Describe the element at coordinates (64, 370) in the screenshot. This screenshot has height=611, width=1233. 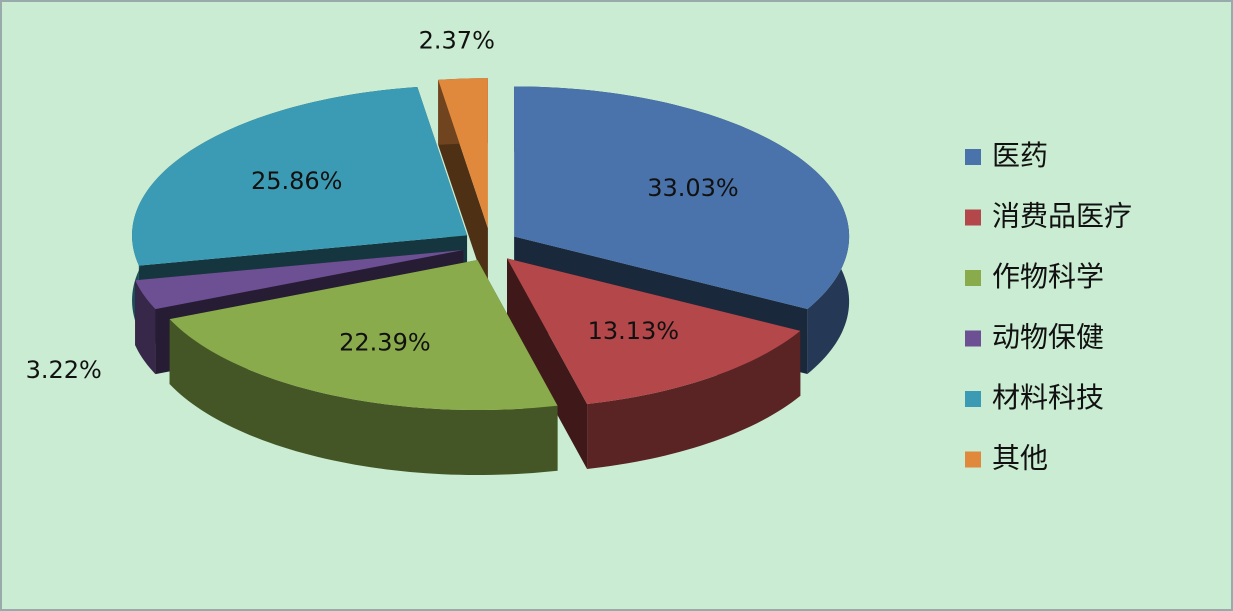
I see `data-label: 3.22%` at that location.